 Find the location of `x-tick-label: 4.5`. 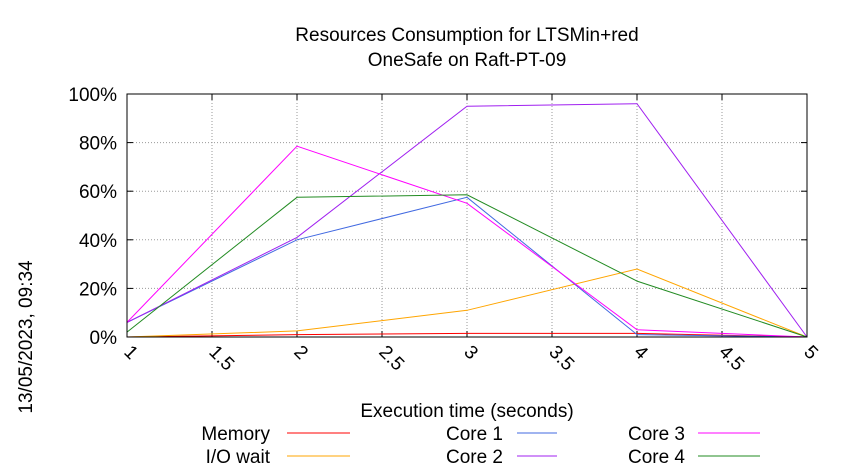

x-tick-label: 4.5 is located at coordinates (731, 359).